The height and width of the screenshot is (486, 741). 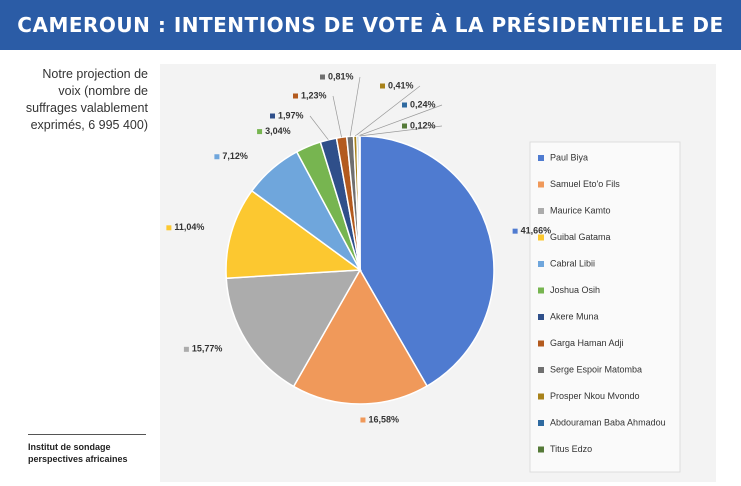 What do you see at coordinates (383, 419) in the screenshot?
I see `data-label: 16,58%` at bounding box center [383, 419].